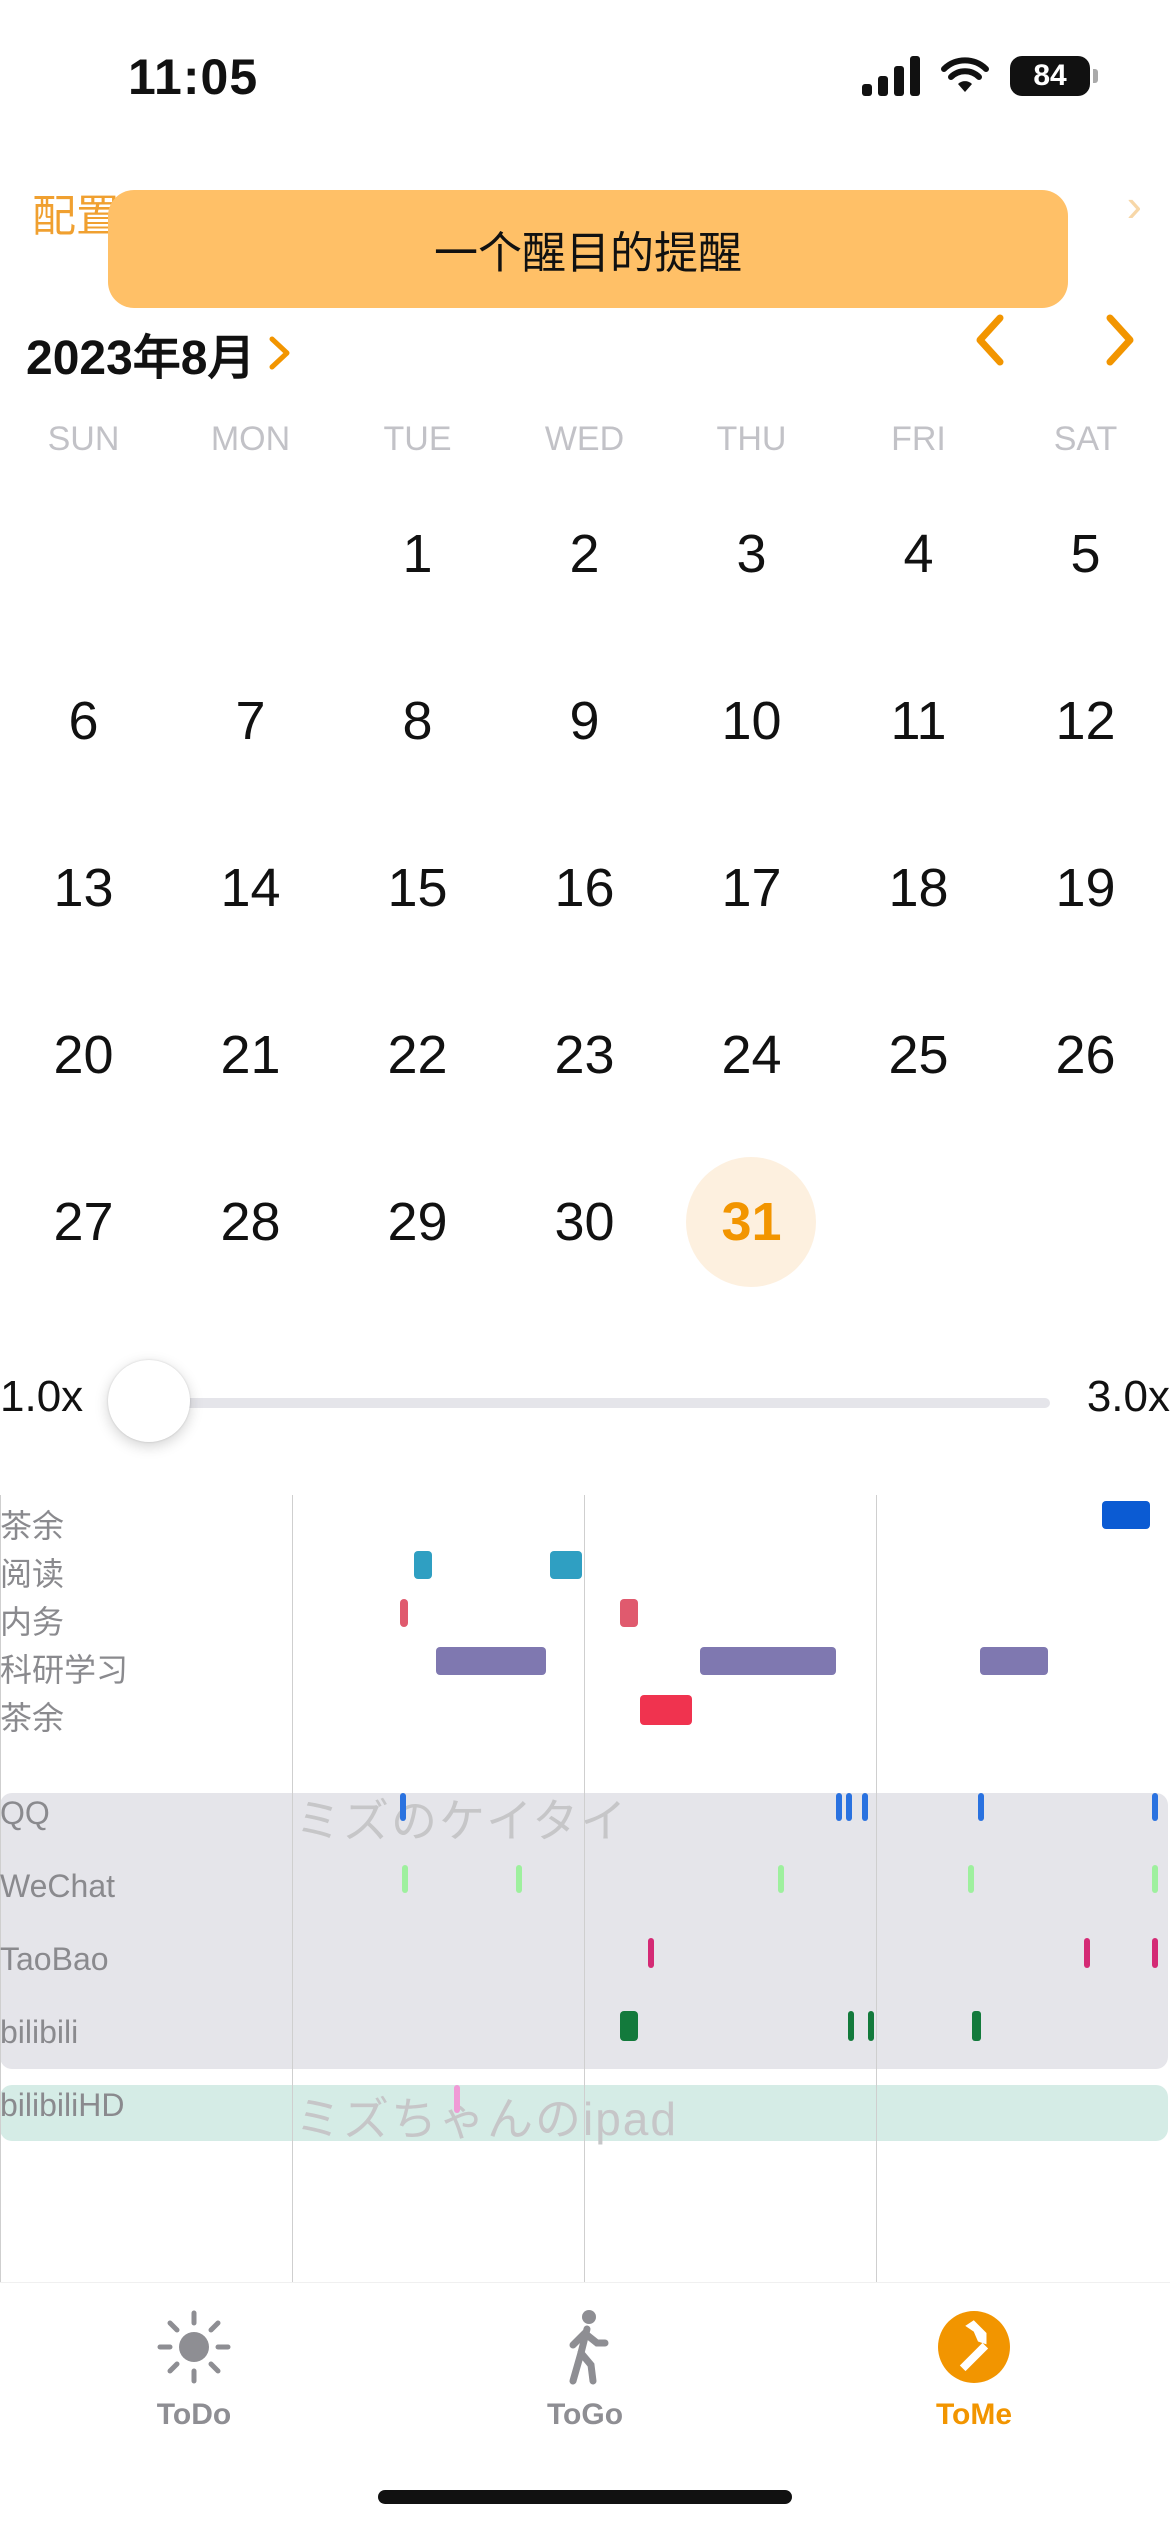 The image size is (1170, 2533). I want to click on calendar-day: 29, so click(417, 1222).